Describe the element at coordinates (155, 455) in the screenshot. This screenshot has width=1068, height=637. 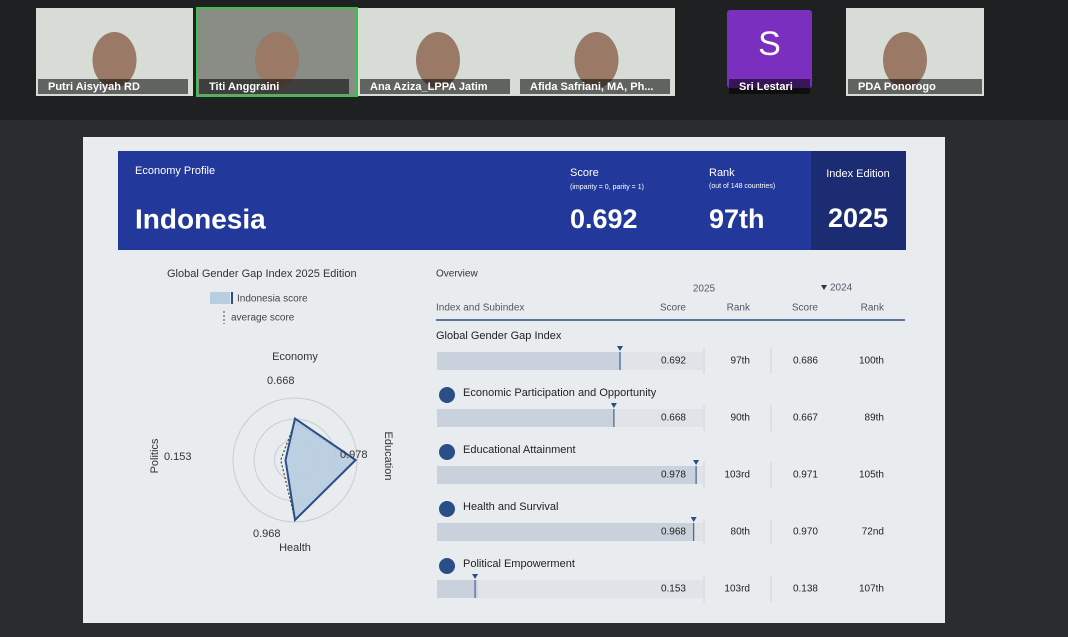
I see `radar-axis-label: Politics` at that location.